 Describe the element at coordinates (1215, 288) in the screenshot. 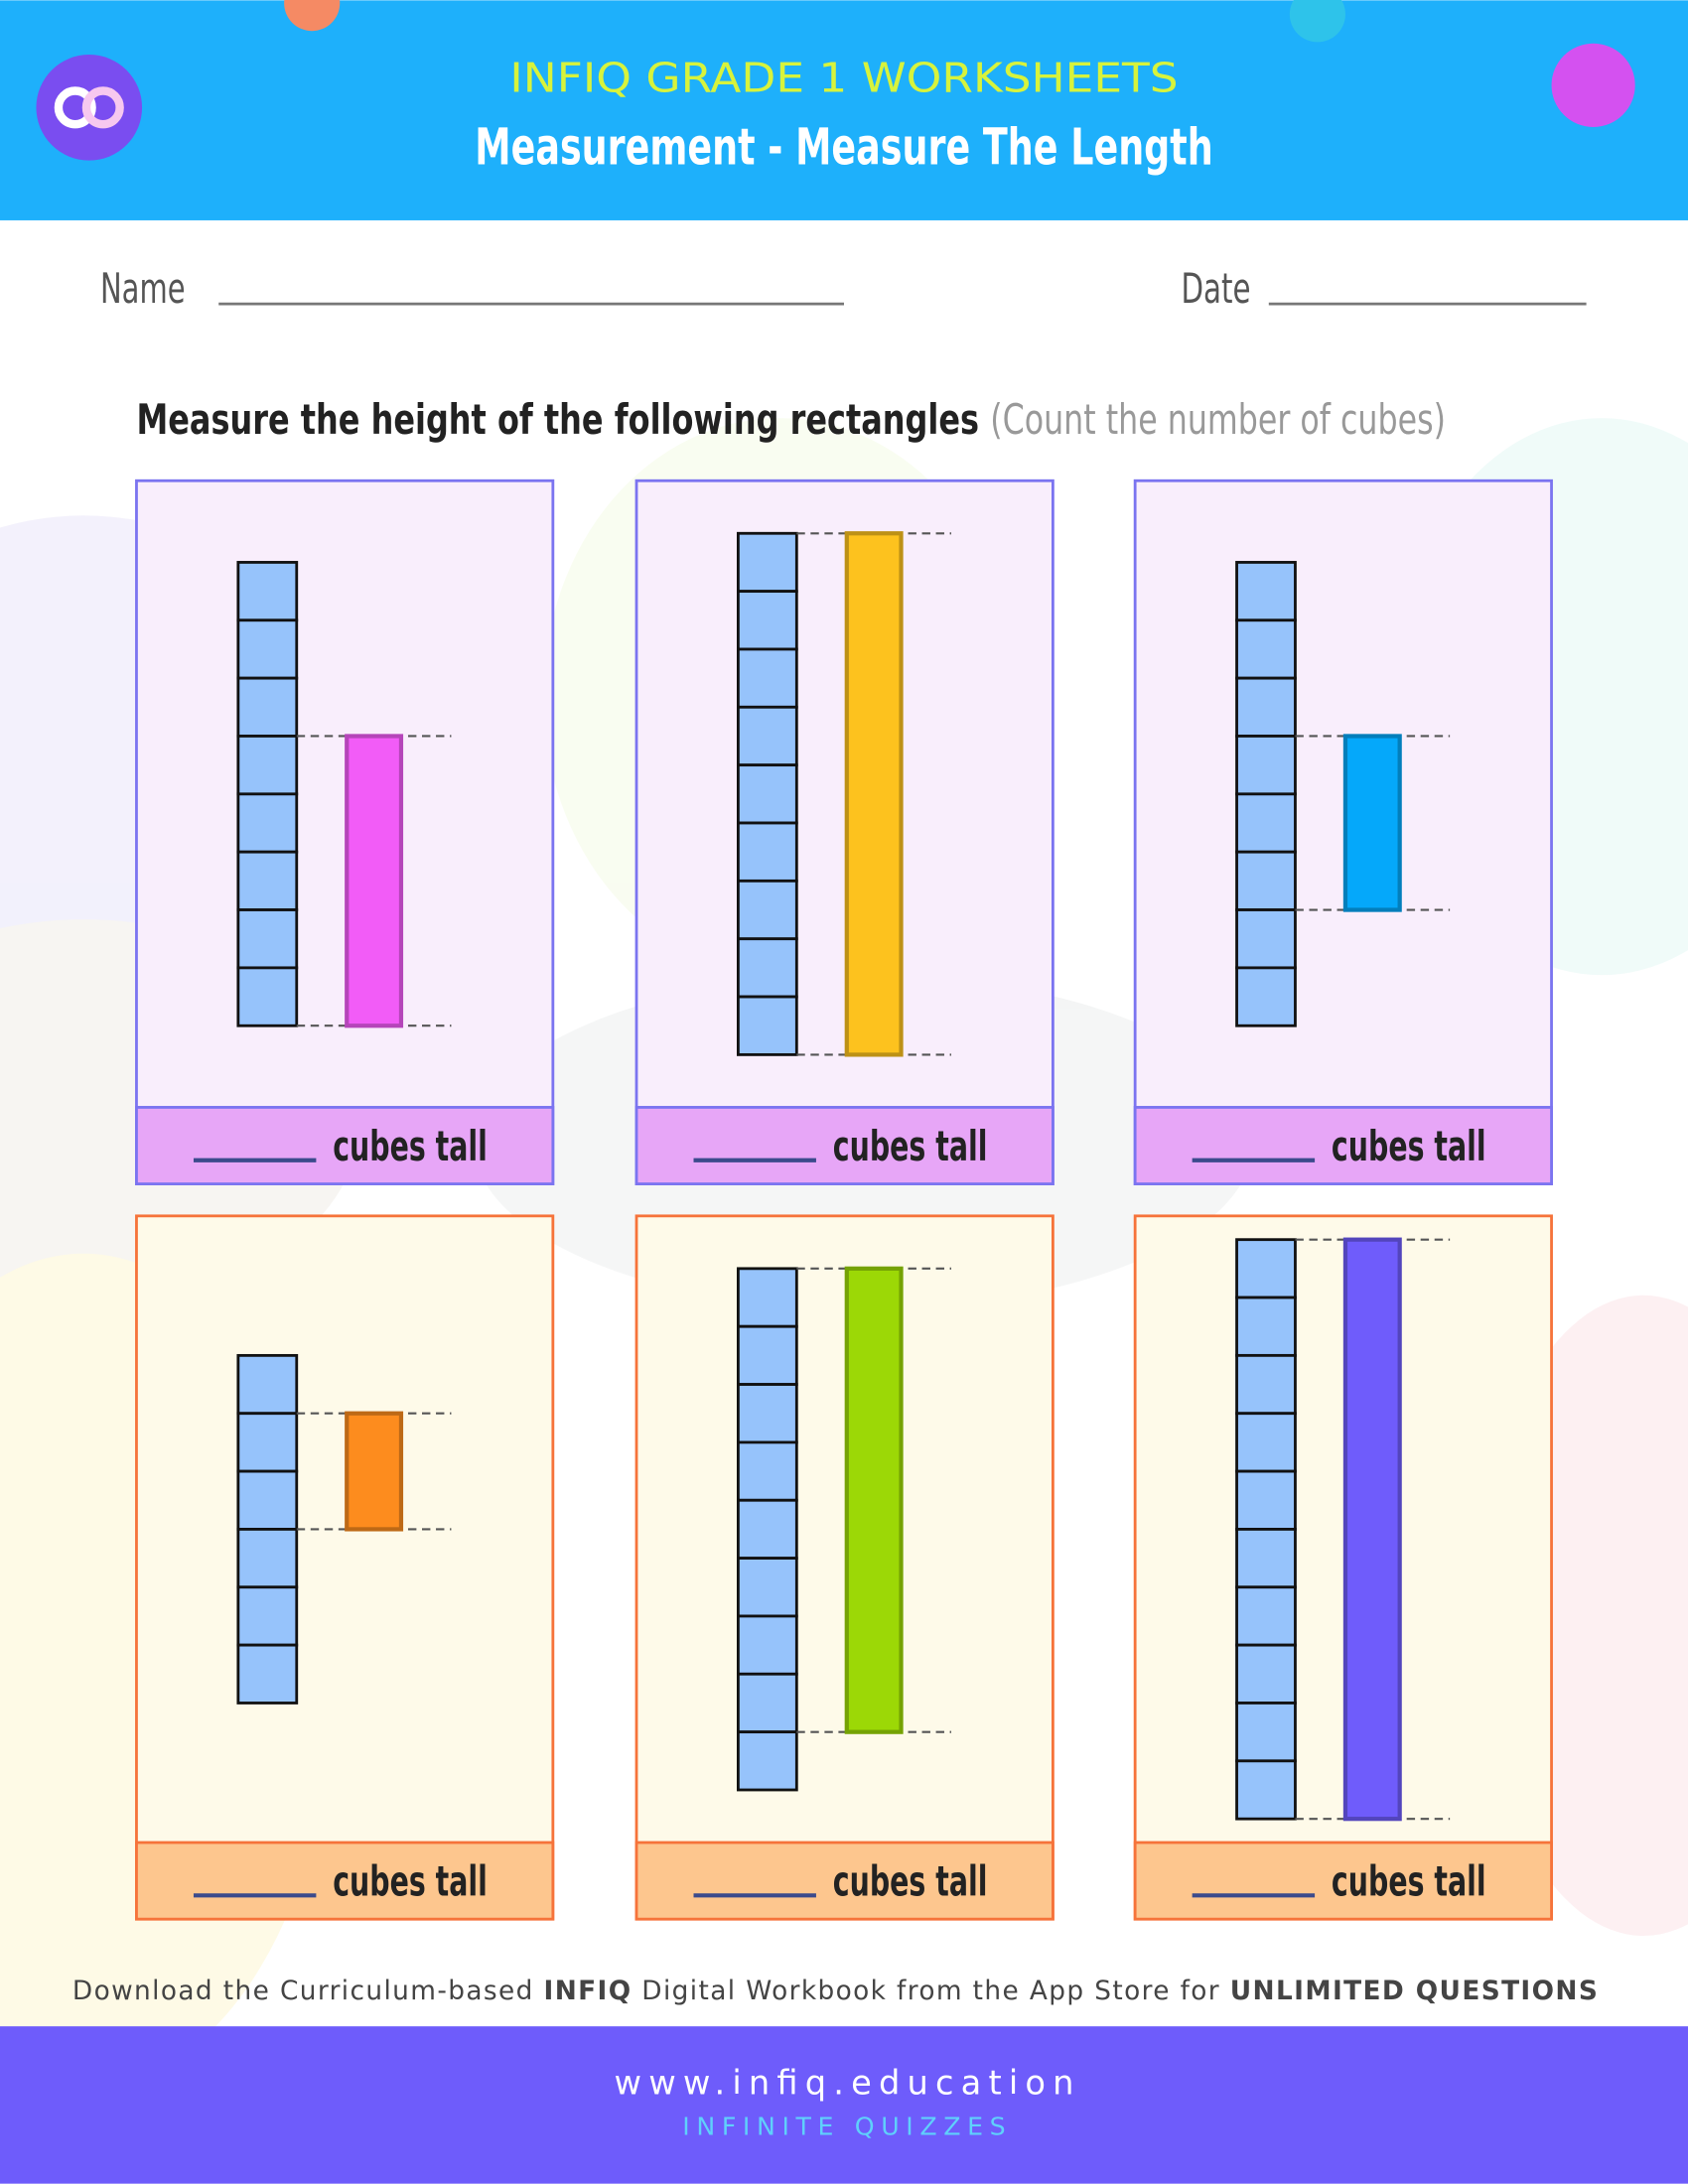

I see `date-label: Date` at that location.